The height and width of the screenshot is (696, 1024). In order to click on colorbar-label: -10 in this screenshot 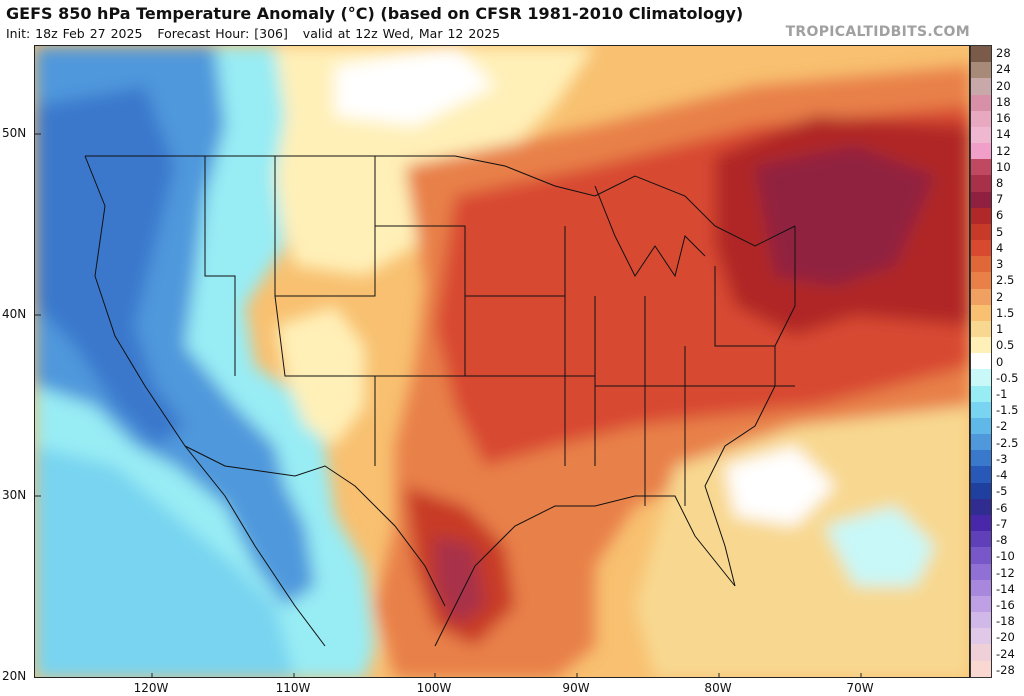, I will do `click(1005, 556)`.